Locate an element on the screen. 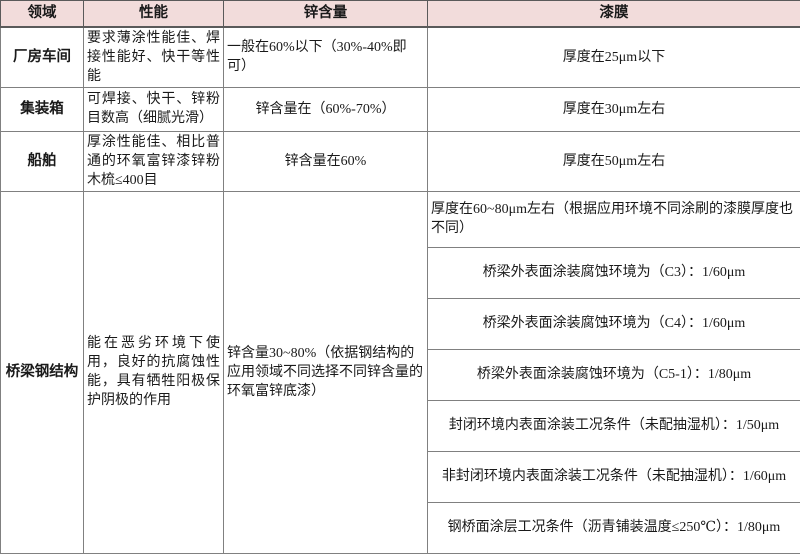 Image resolution: width=800 pixels, height=554 pixels. domain-cell: 桥梁钢结构 is located at coordinates (42, 372).